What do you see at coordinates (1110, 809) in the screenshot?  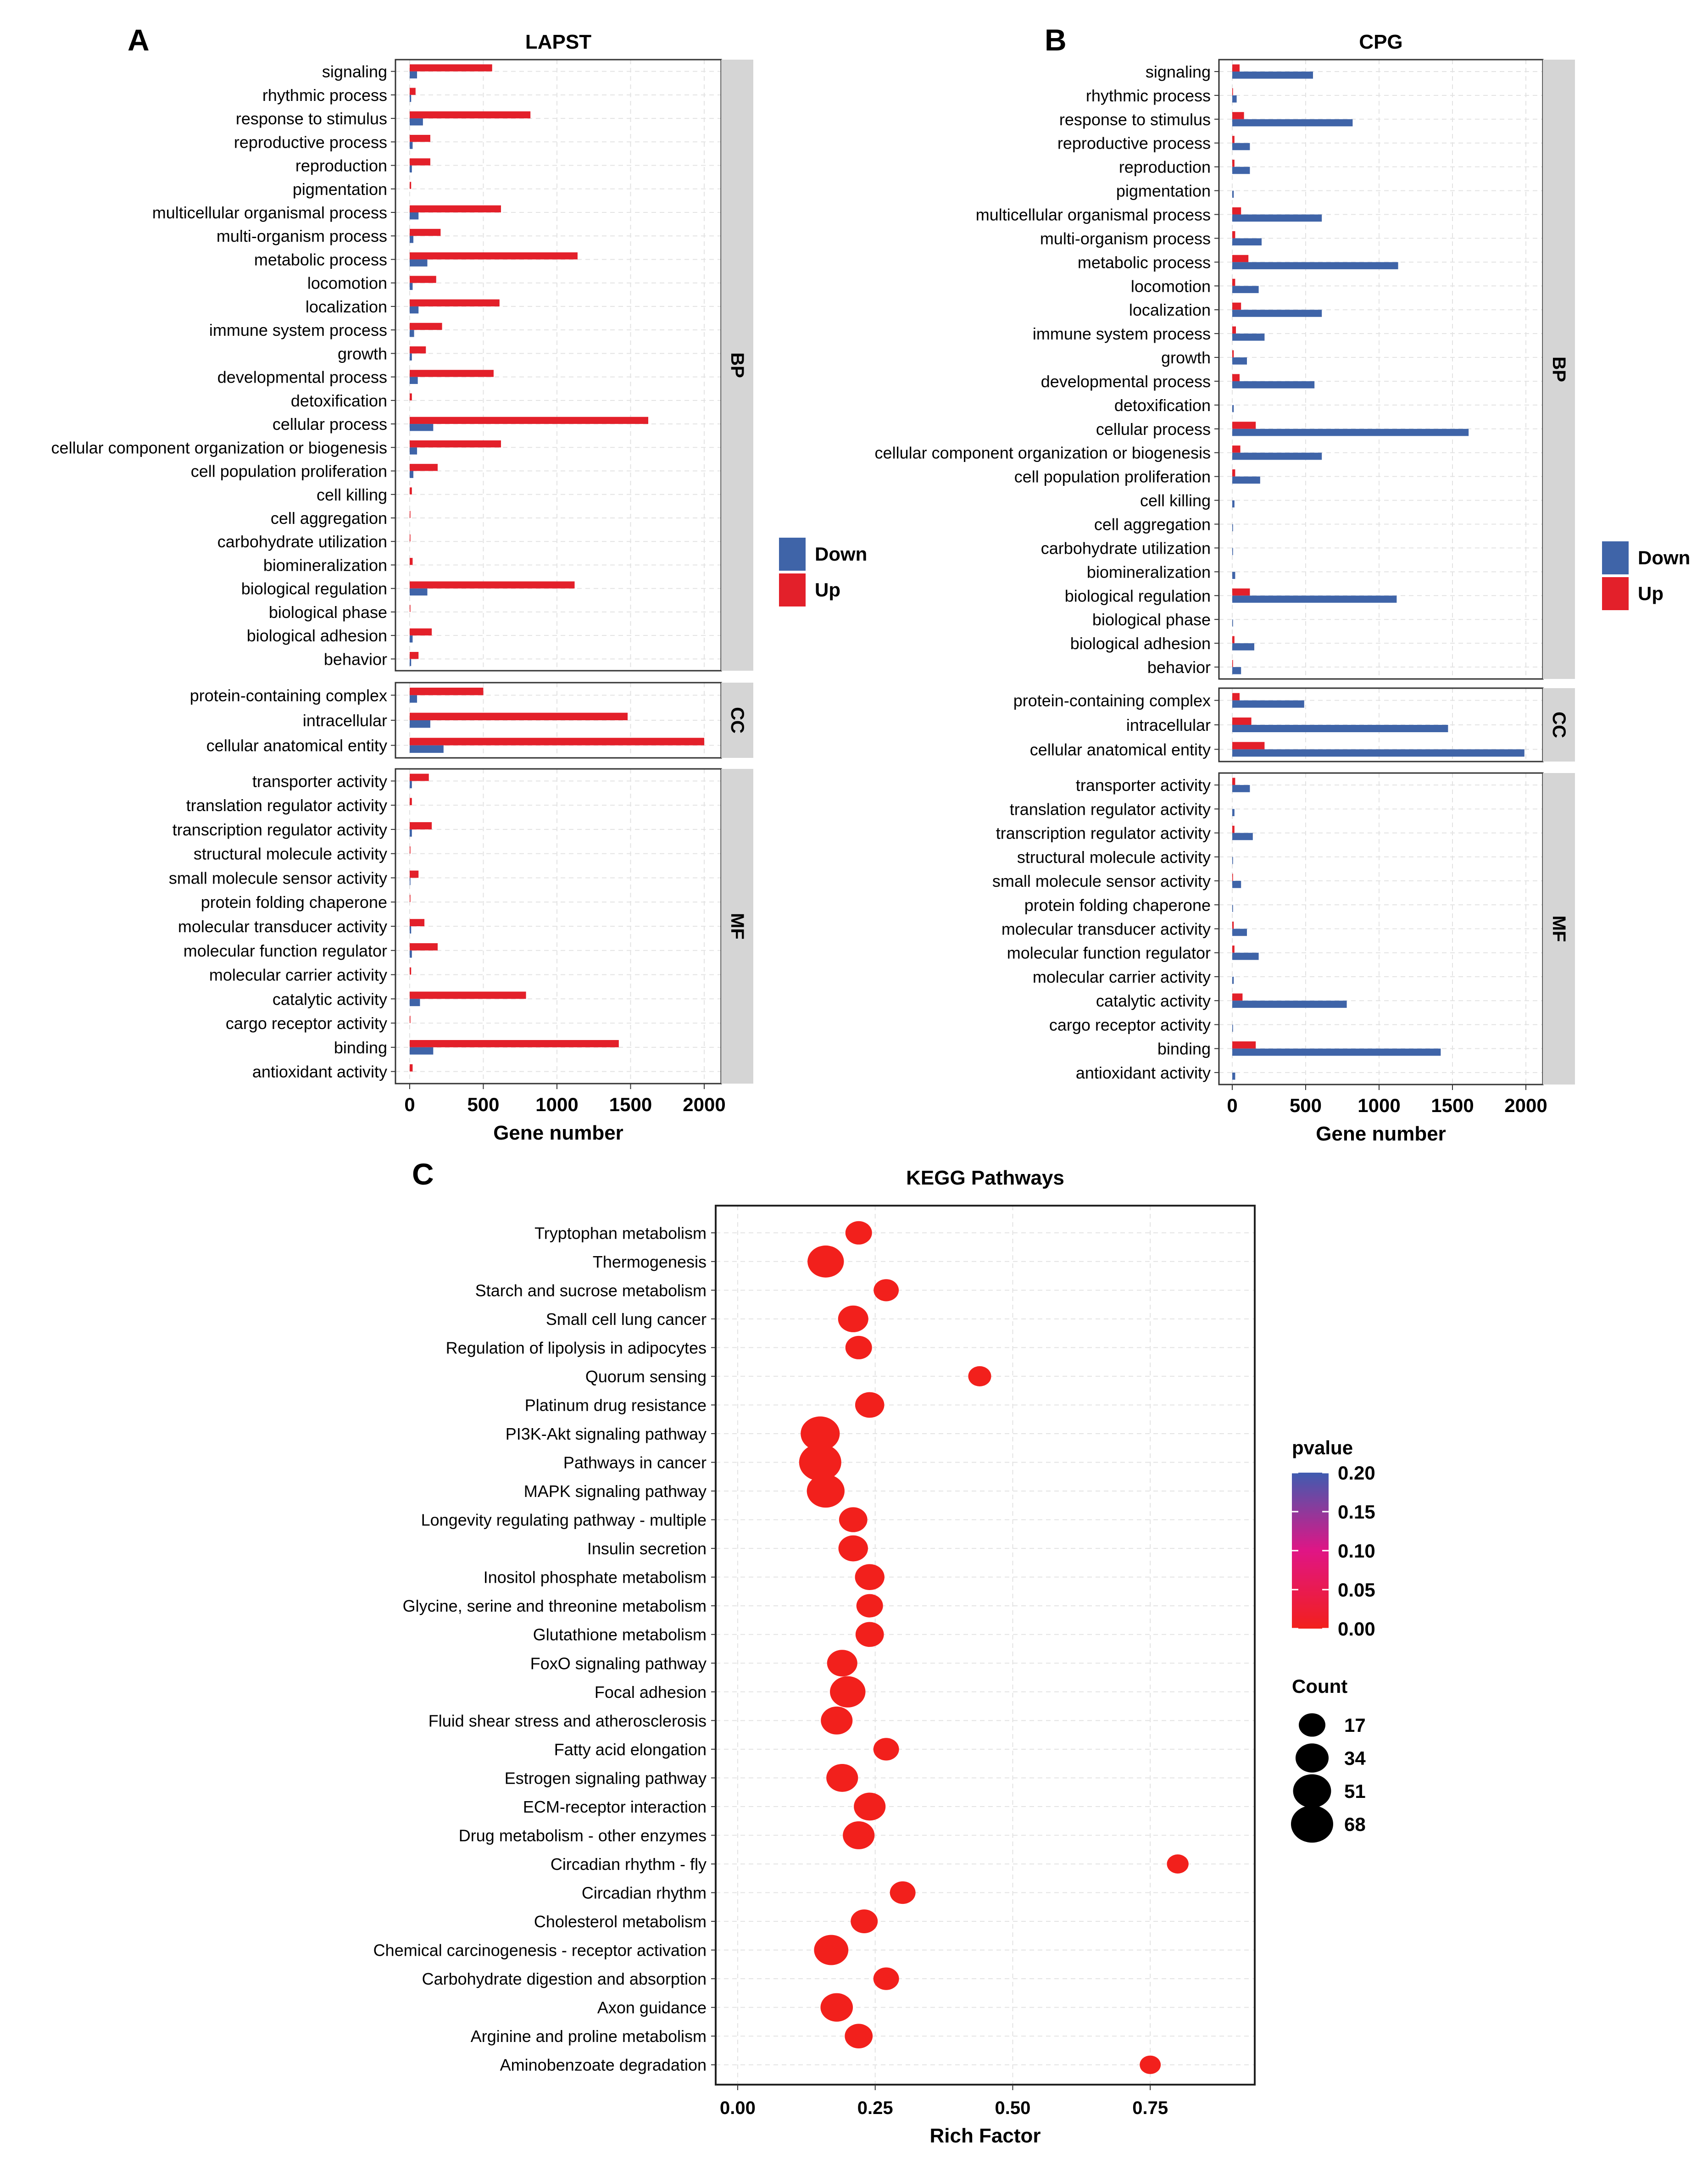 I see `category-label: translation regulator activity` at bounding box center [1110, 809].